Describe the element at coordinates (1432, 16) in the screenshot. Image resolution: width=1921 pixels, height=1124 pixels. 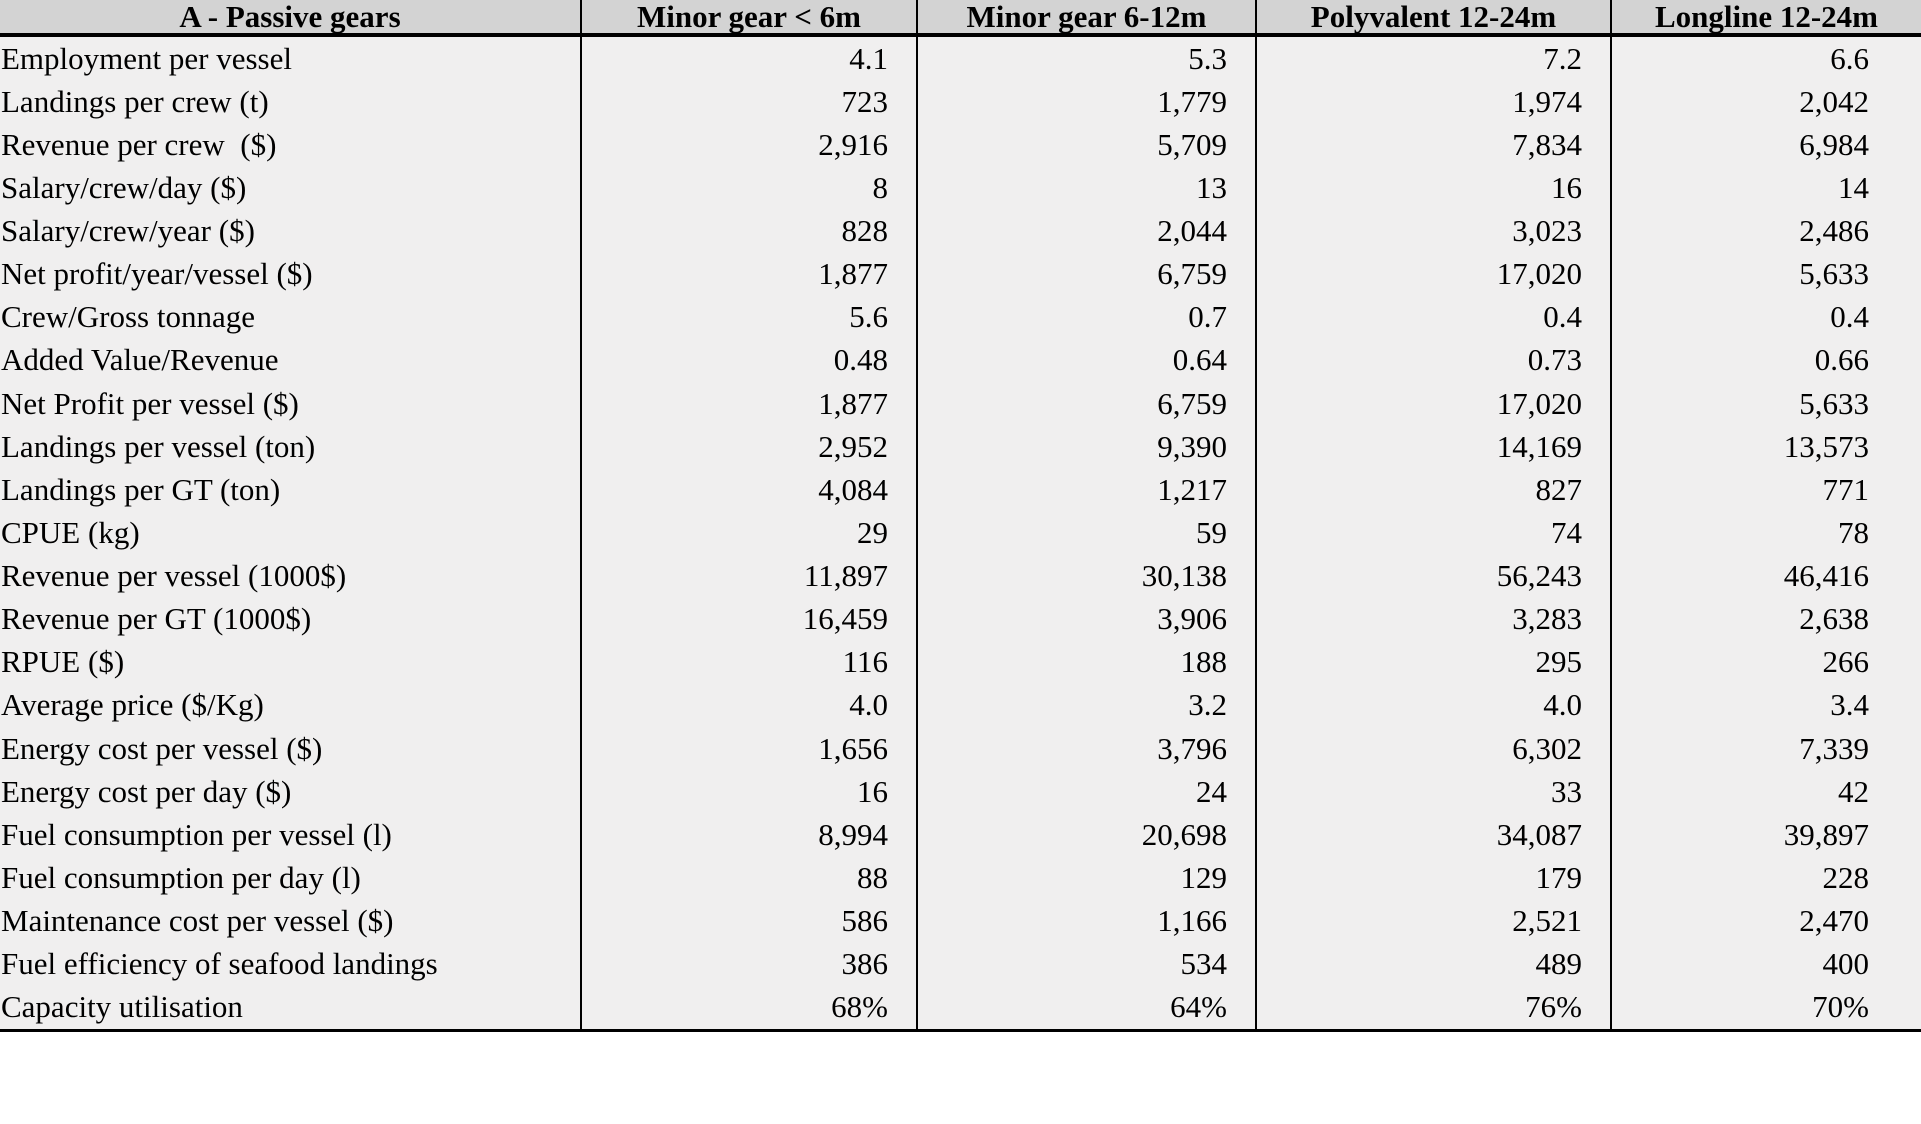
I see `header-cell-polyvalent-12-24m: Polyvalent 12-24m` at that location.